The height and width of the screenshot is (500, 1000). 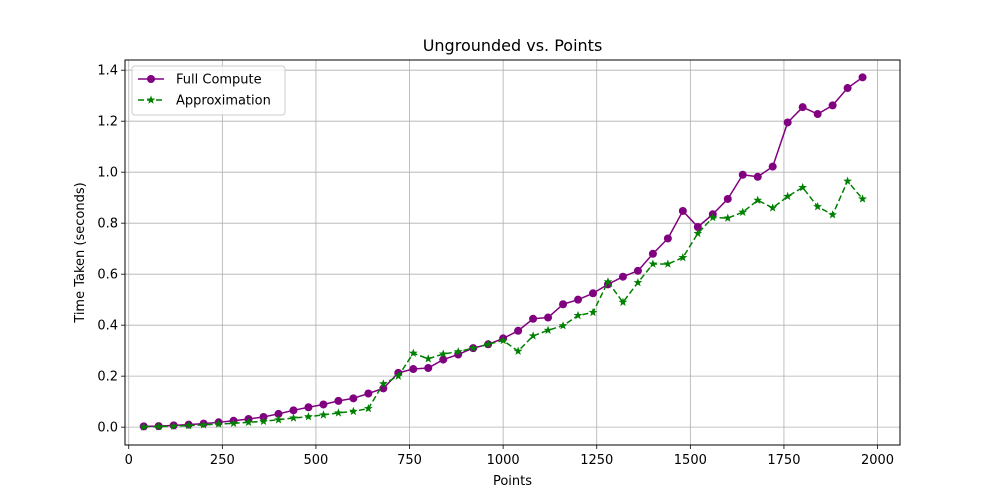 I want to click on x-tick-label: 1500, so click(x=690, y=460).